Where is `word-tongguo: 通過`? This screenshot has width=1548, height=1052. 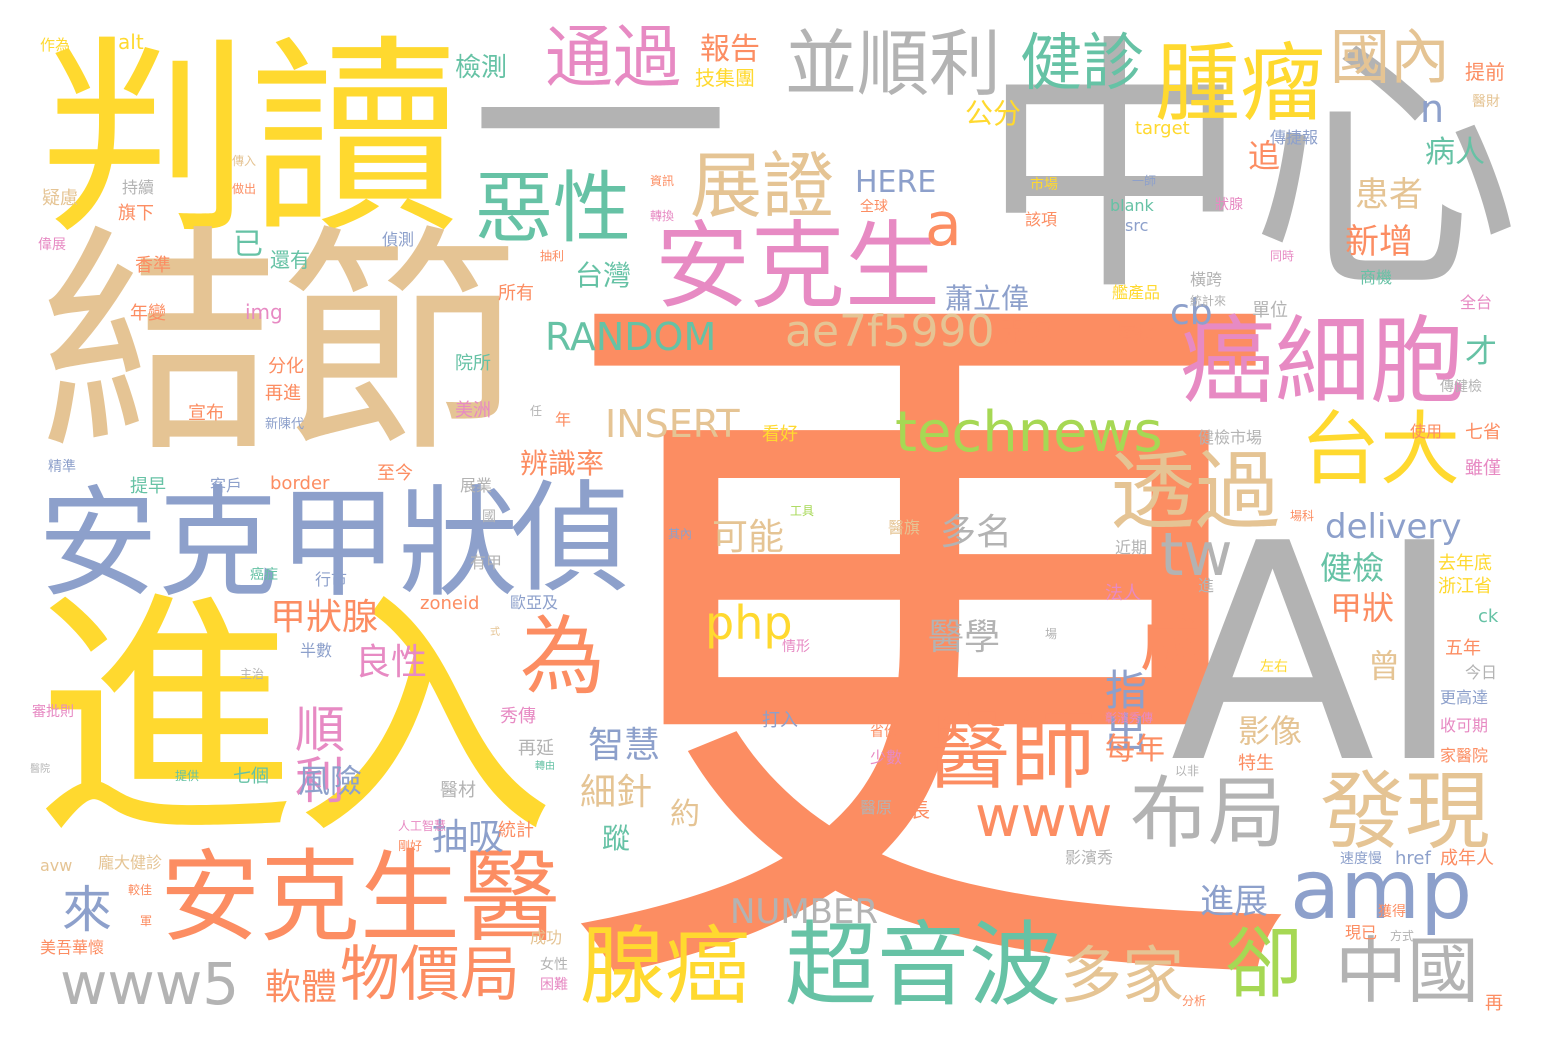 word-tongguo: 通過 is located at coordinates (613, 58).